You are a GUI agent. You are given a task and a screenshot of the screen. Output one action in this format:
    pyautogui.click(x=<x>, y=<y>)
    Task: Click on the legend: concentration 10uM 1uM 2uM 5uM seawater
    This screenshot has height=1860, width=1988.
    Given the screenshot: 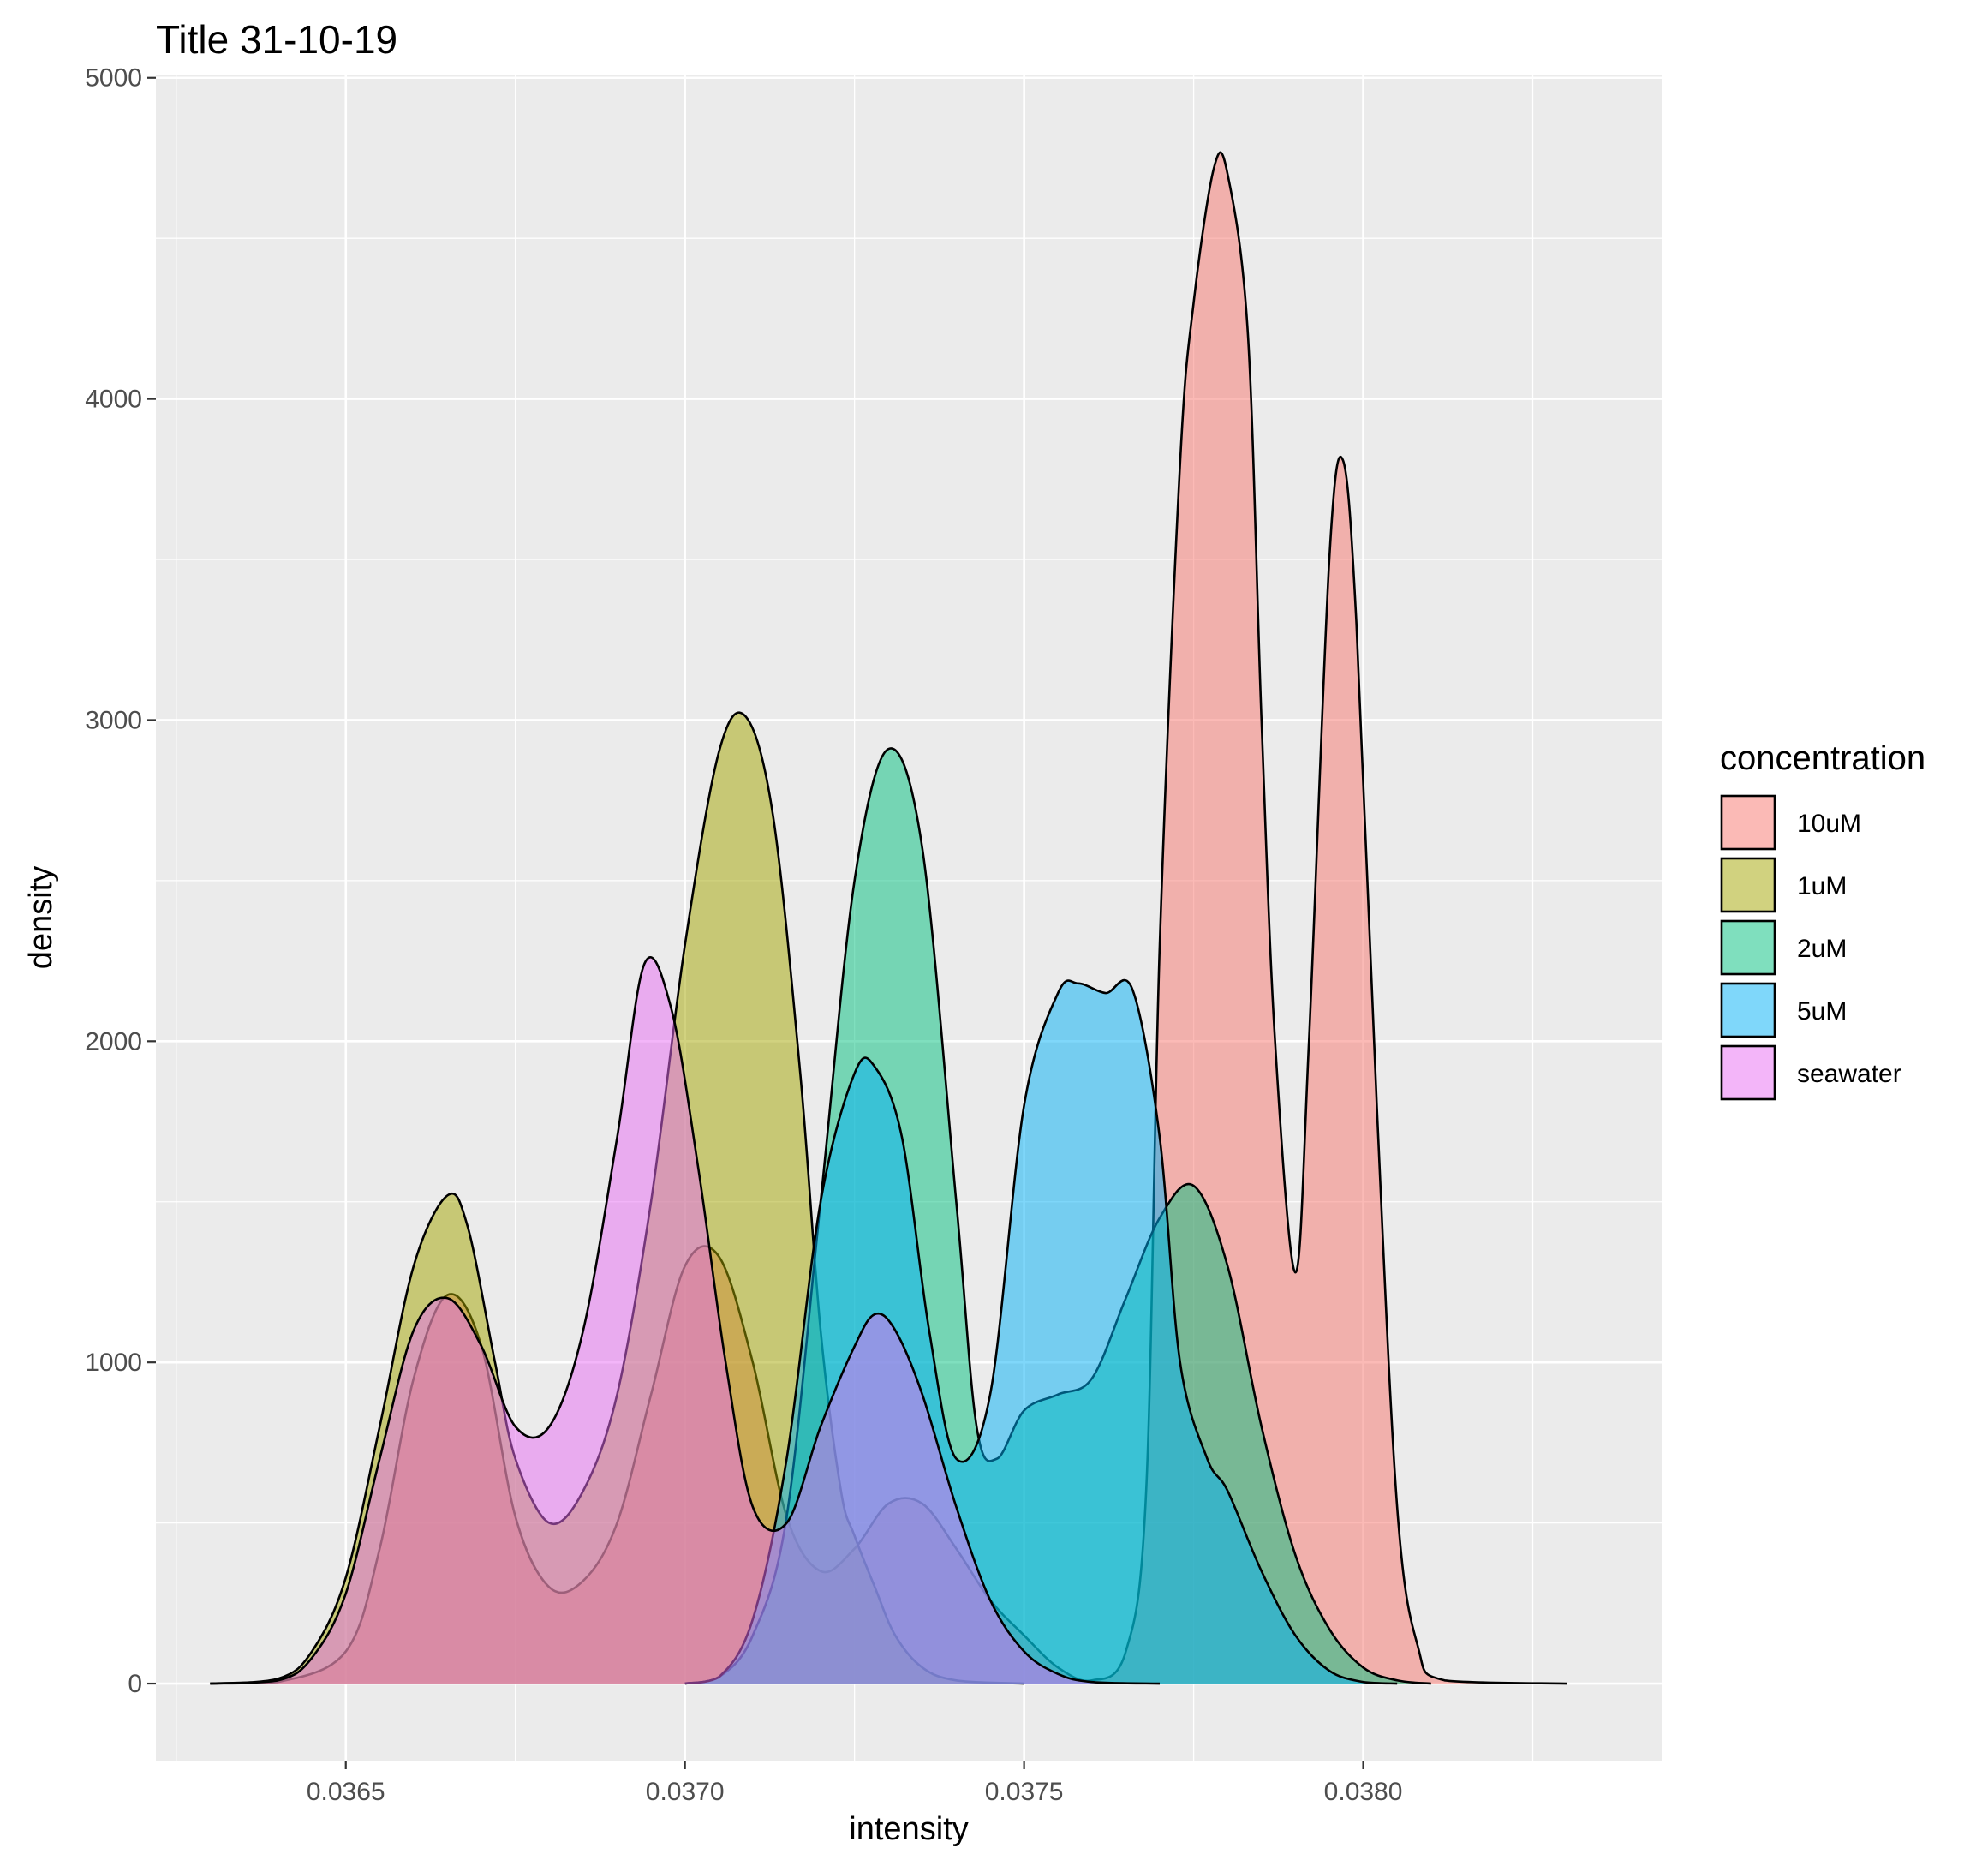 What is the action you would take?
    pyautogui.click(x=1822, y=920)
    